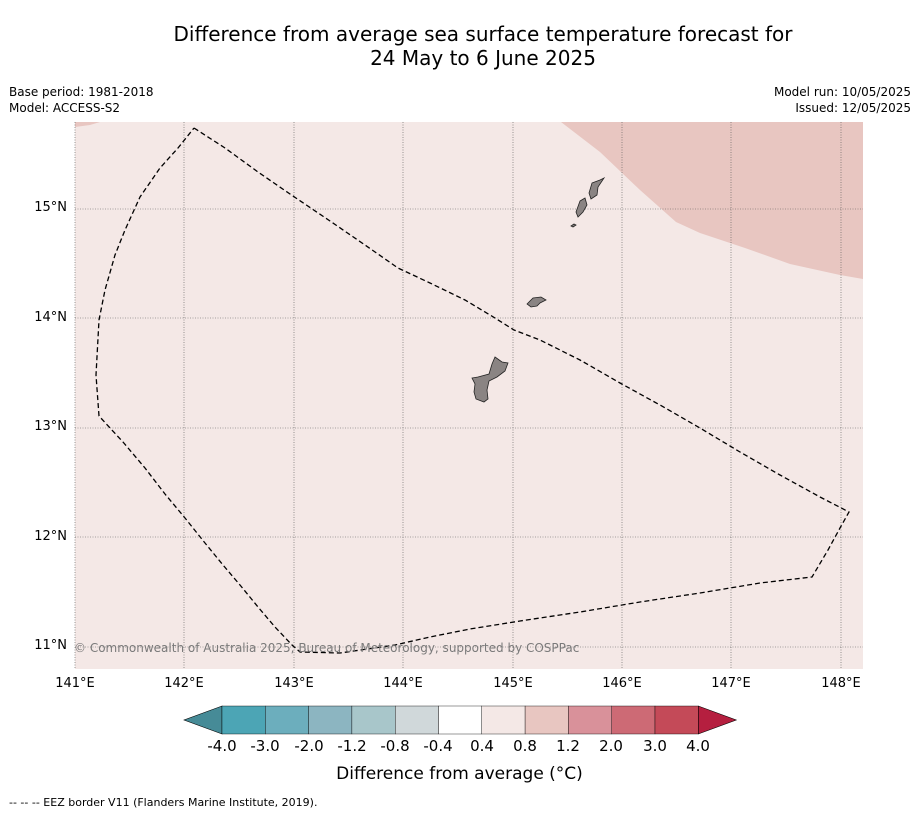 Image resolution: width=919 pixels, height=816 pixels. I want to click on metadata-right: Model run: 10/05/2025 Issued: 12/05/2025, so click(842, 100).